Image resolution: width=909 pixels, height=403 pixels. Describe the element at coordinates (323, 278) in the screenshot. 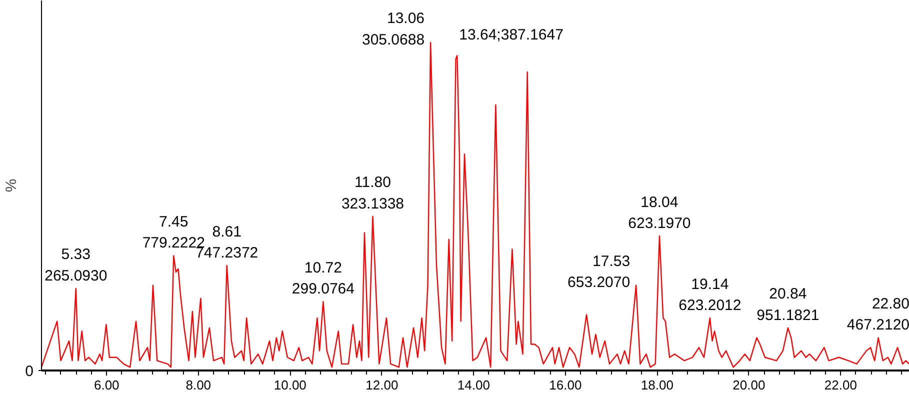

I see `annotation: 10.72 299.0764` at that location.